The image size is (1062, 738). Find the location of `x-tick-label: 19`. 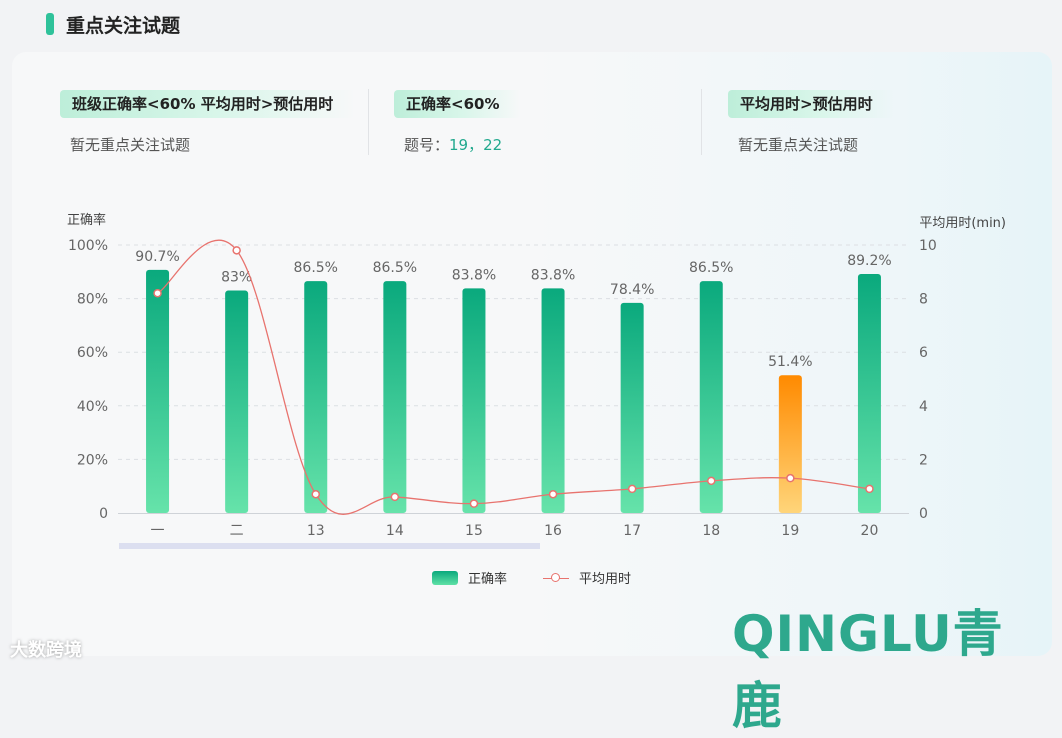

x-tick-label: 19 is located at coordinates (790, 531).